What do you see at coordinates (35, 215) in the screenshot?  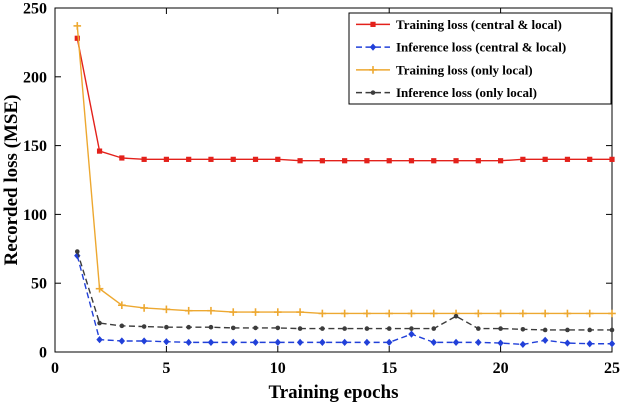 I see `y-tick-label: 100` at bounding box center [35, 215].